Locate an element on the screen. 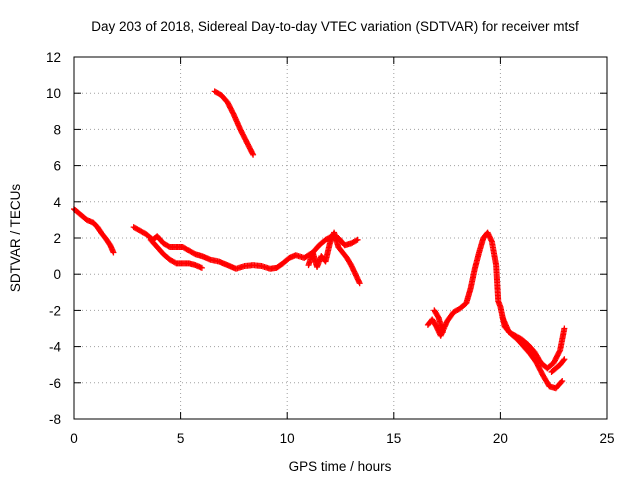 The image size is (640, 480). y-tick-label: 12 is located at coordinates (53, 57).